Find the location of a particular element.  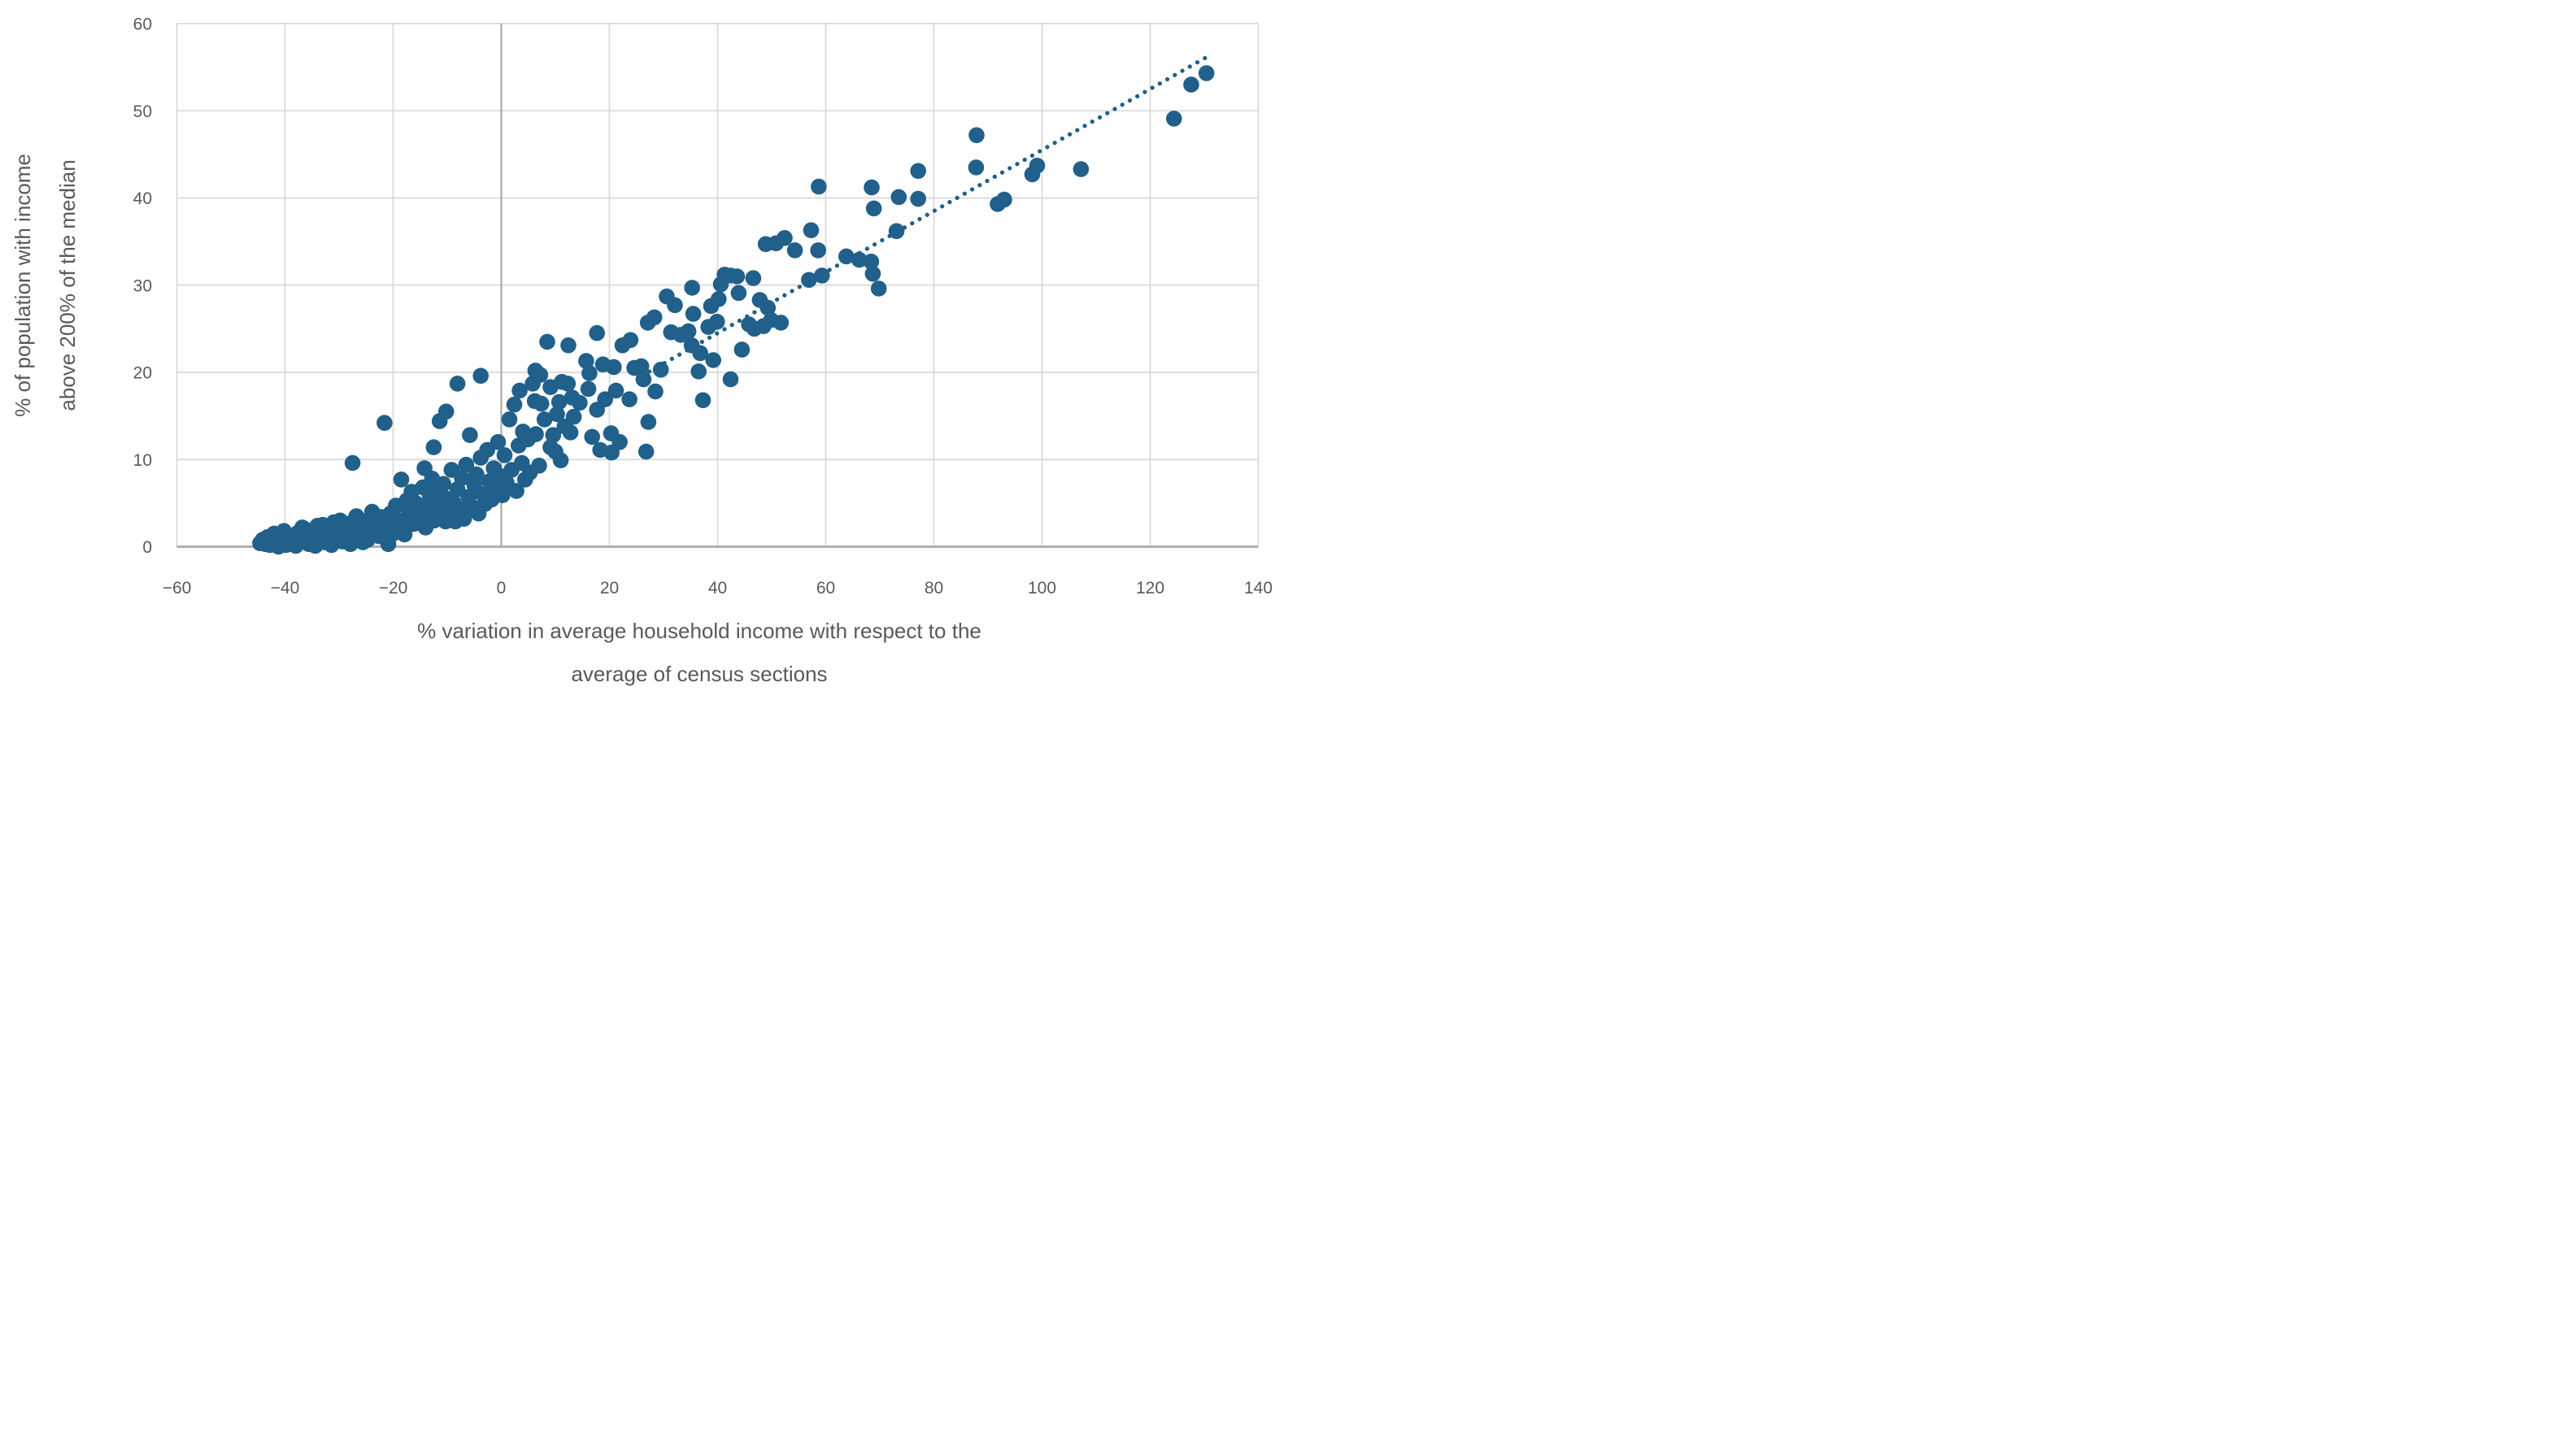

x-tick-label: 0 is located at coordinates (502, 588).